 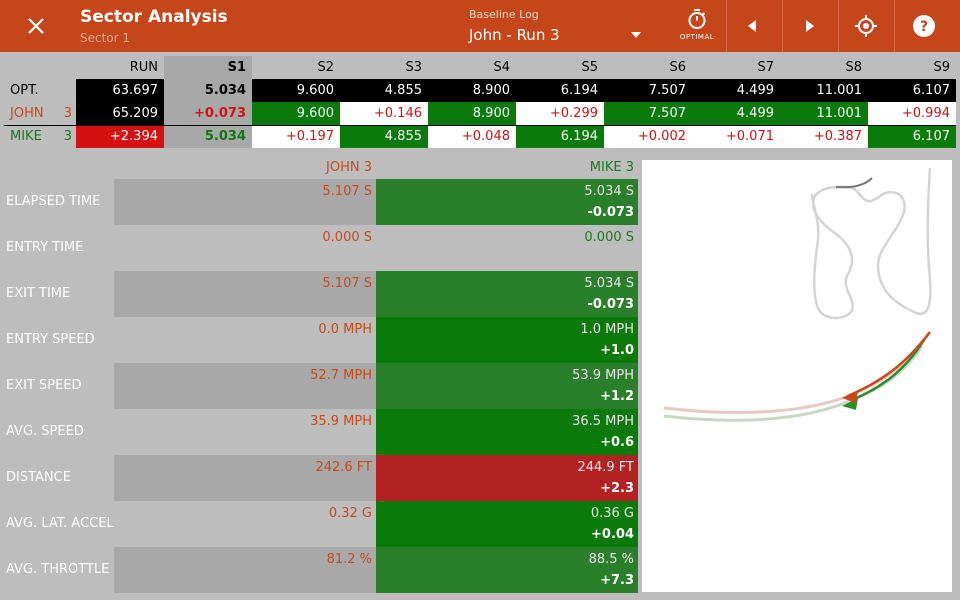 What do you see at coordinates (697, 37) in the screenshot?
I see `optimal-label: OPTIMAL` at bounding box center [697, 37].